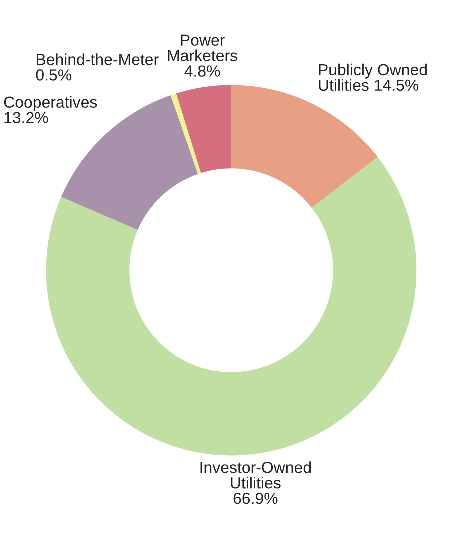 This screenshot has height=541, width=463. What do you see at coordinates (373, 78) in the screenshot?
I see `slice-label: Publicly Owned Utilities 14.5%` at bounding box center [373, 78].